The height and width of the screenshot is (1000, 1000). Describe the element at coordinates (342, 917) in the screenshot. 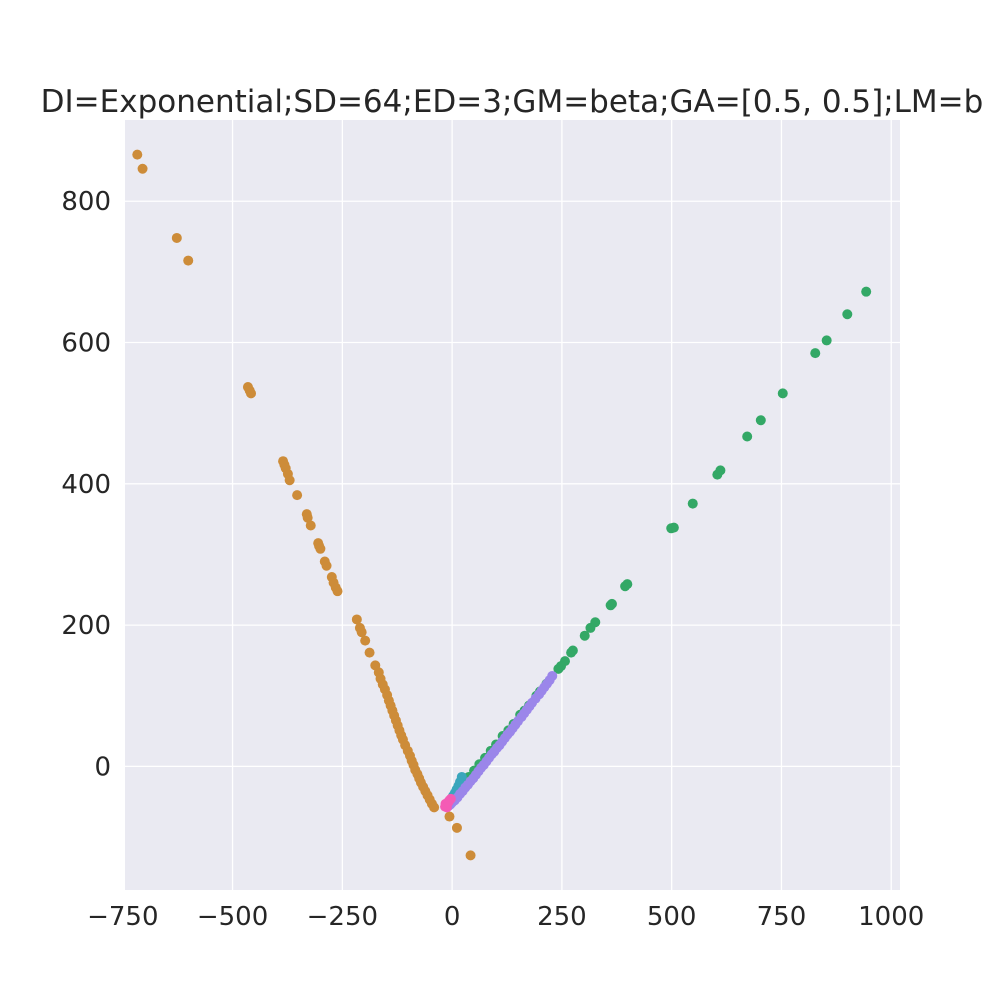

I see `x-tick-label: −250` at that location.